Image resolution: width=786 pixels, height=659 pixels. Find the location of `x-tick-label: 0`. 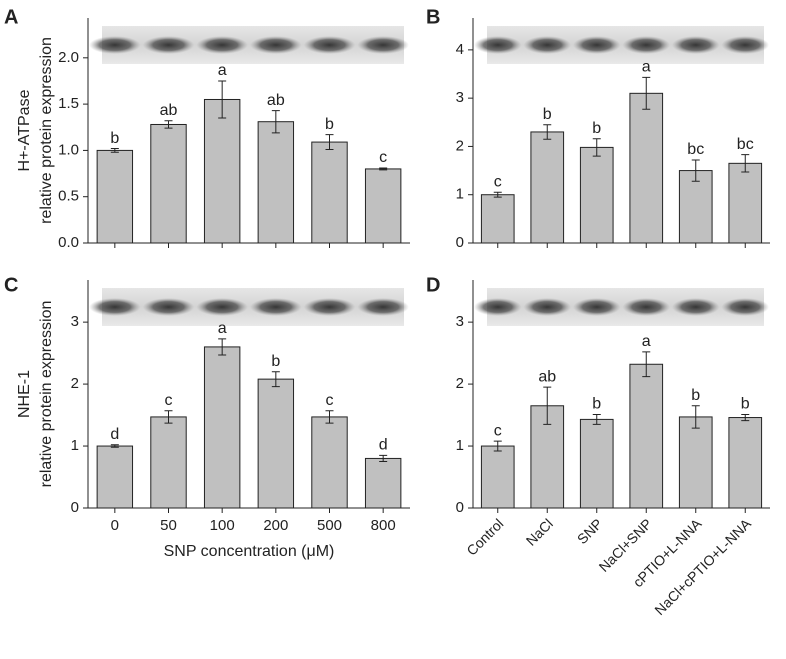

x-tick-label: 0 is located at coordinates (115, 525).